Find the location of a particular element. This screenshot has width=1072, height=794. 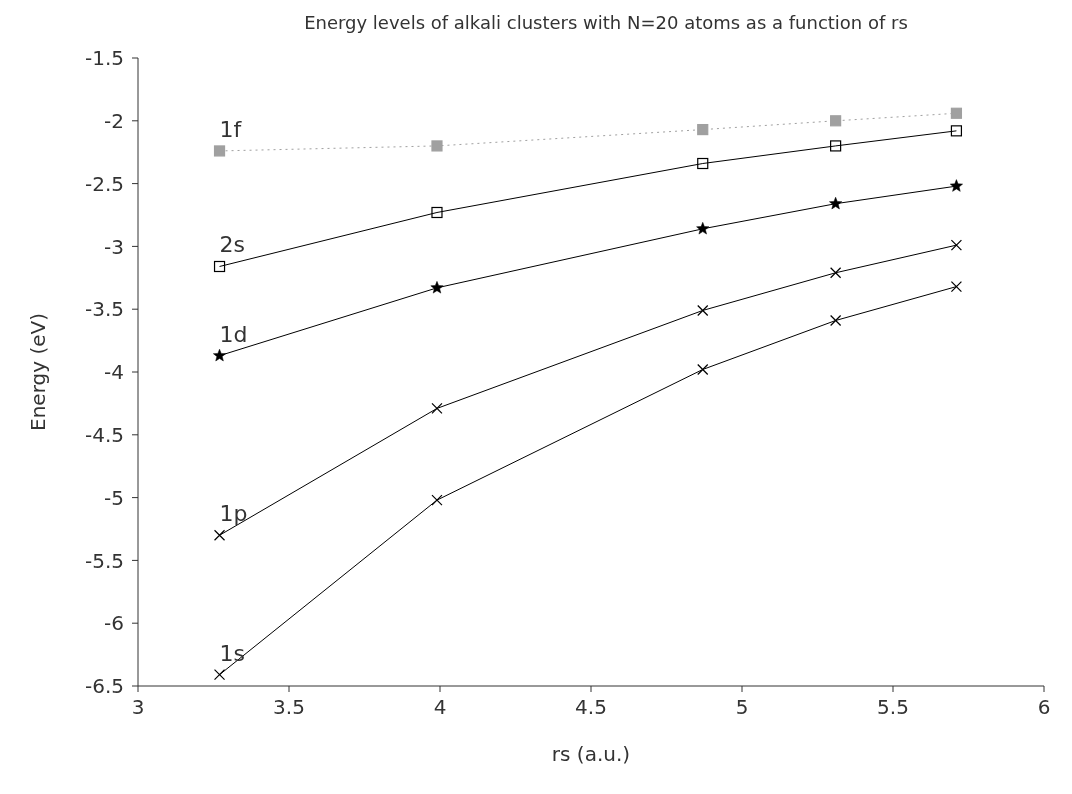

y-tick-label: -6.5 is located at coordinates (104, 686).